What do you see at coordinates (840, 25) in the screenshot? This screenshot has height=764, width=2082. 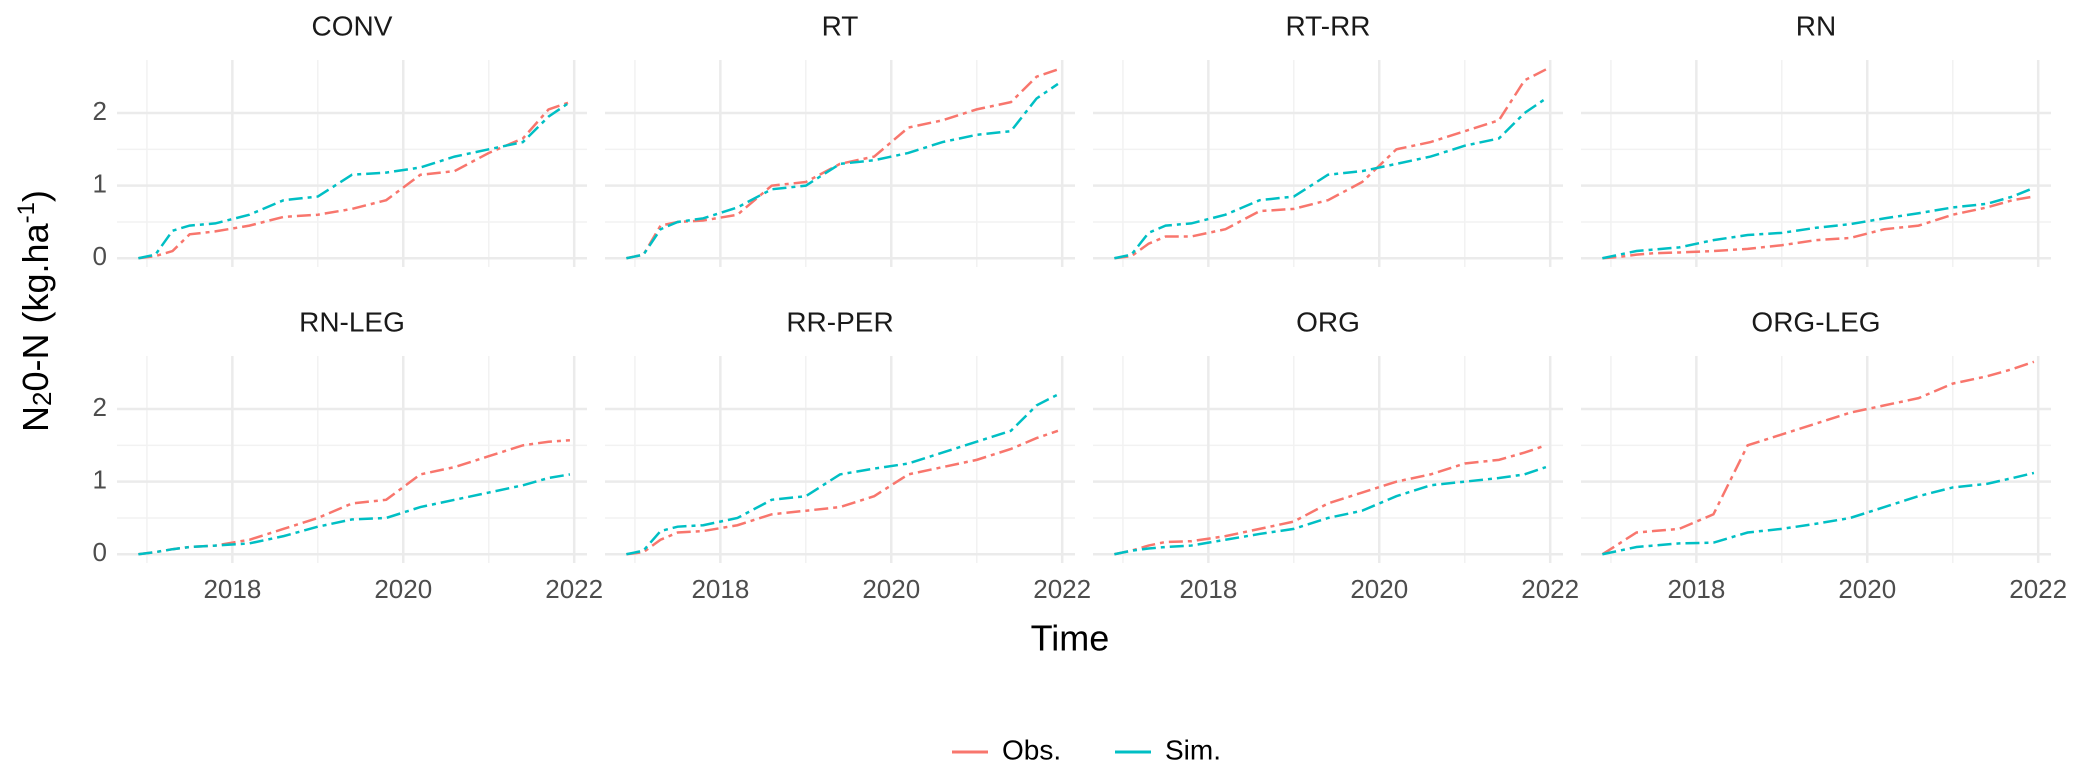 I see `panel-title: RT` at bounding box center [840, 25].